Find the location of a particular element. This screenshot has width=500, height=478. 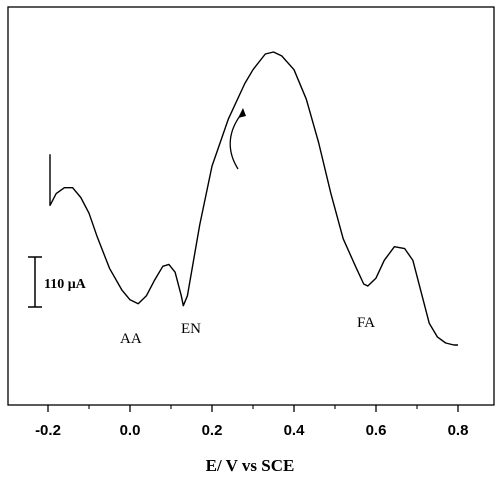

annotation-fa: FA is located at coordinates (366, 323).